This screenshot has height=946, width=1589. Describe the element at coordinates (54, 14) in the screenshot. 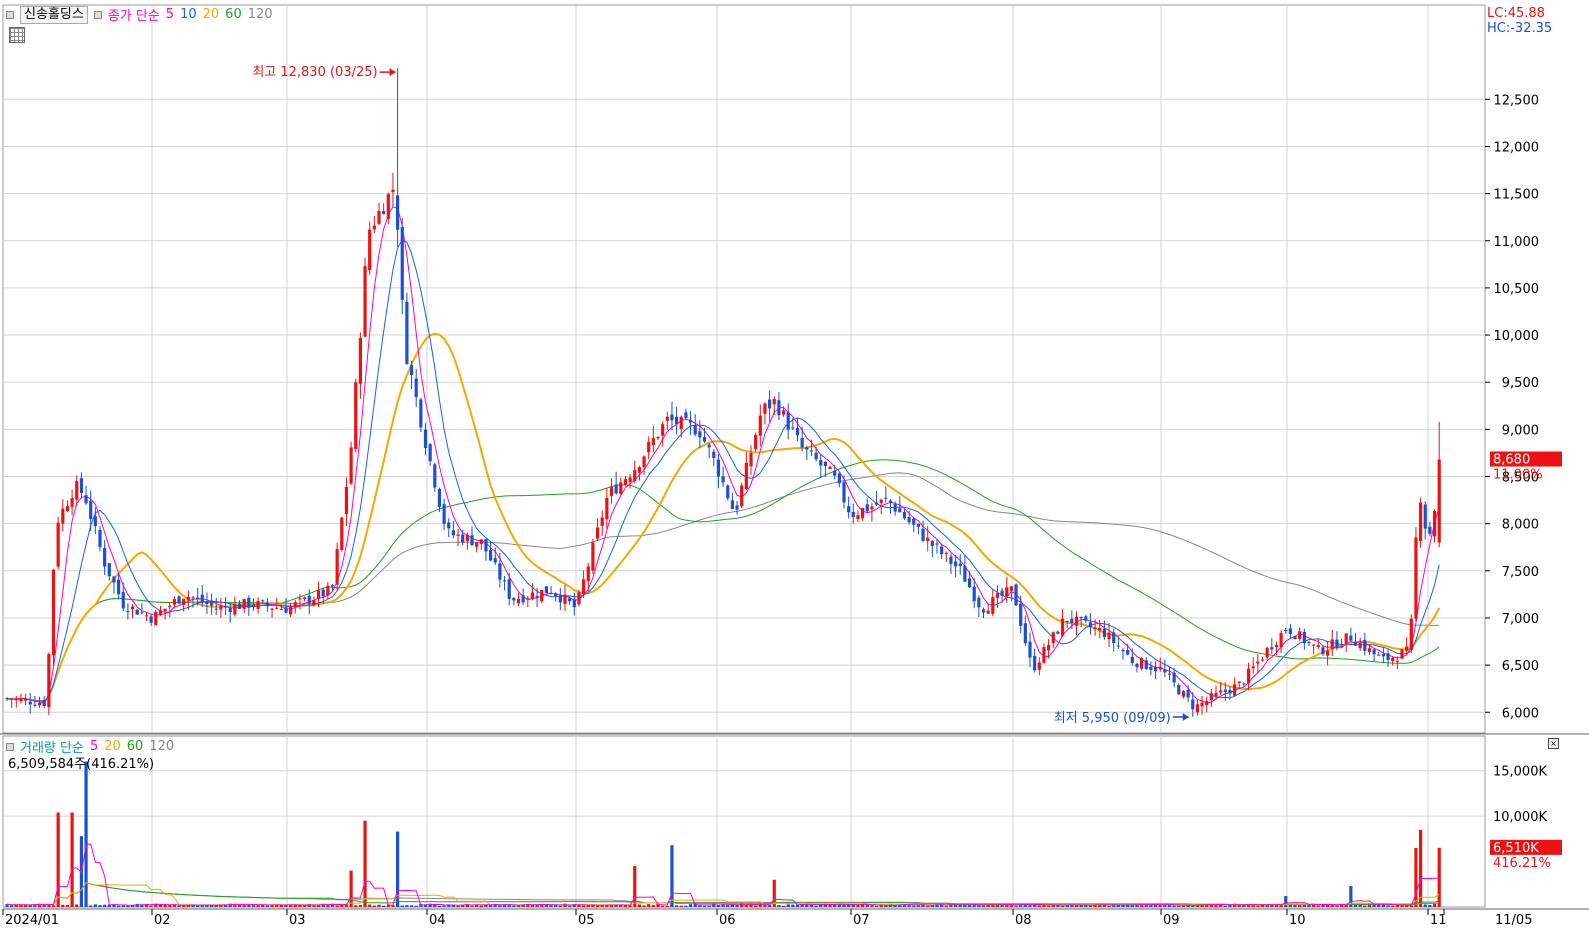

I see `ticker-selector: 신송홀딩스` at that location.